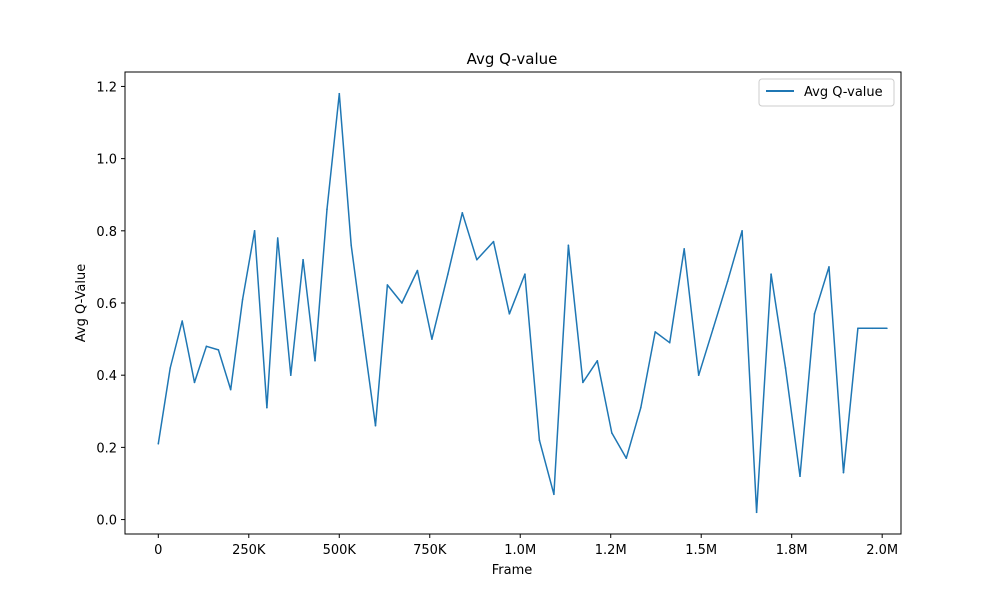 The height and width of the screenshot is (600, 1000). I want to click on y-tick-label: 0.8, so click(106, 232).